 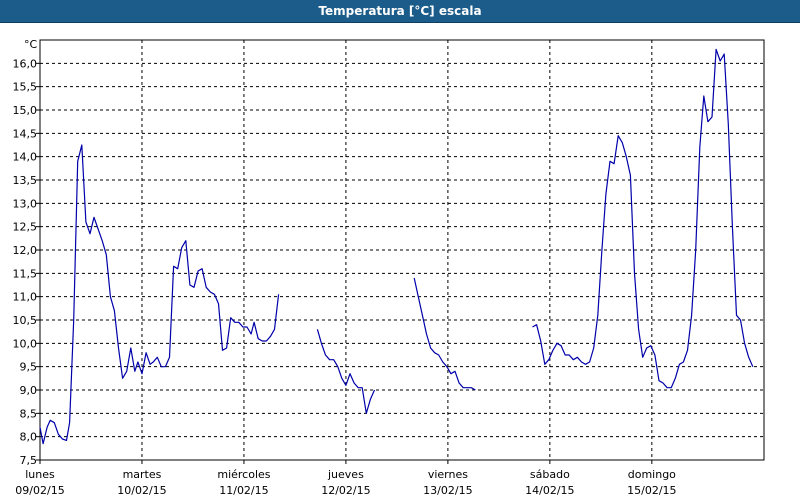 What do you see at coordinates (25, 110) in the screenshot?
I see `y-tick-label: 15,0` at bounding box center [25, 110].